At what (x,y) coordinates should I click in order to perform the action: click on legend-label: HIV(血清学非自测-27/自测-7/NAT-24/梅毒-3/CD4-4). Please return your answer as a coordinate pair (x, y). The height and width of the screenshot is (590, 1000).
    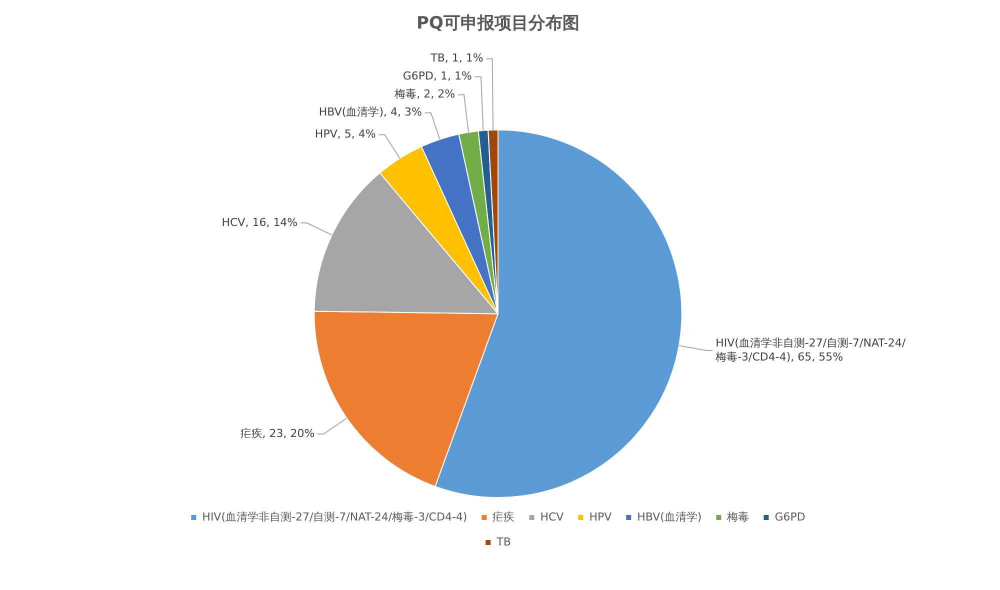
    Looking at the image, I should click on (335, 517).